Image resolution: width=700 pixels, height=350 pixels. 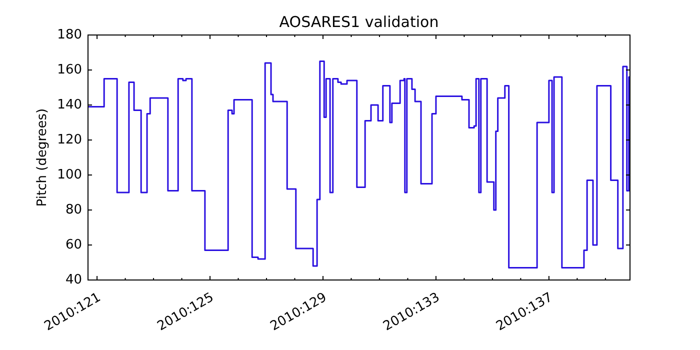 I want to click on y-tick-label: 120, so click(x=69, y=140).